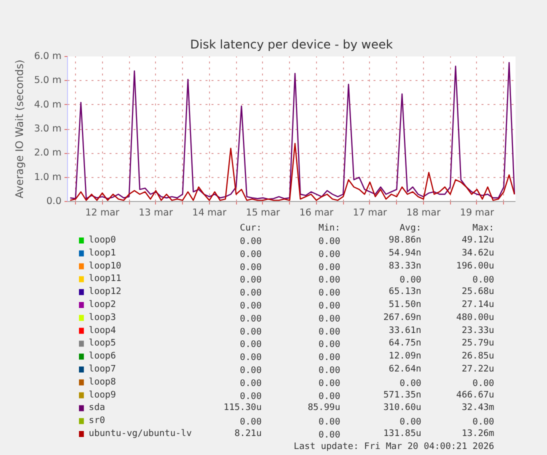 The height and width of the screenshot is (455, 547). What do you see at coordinates (102, 331) in the screenshot?
I see `legend-label: loop4` at bounding box center [102, 331].